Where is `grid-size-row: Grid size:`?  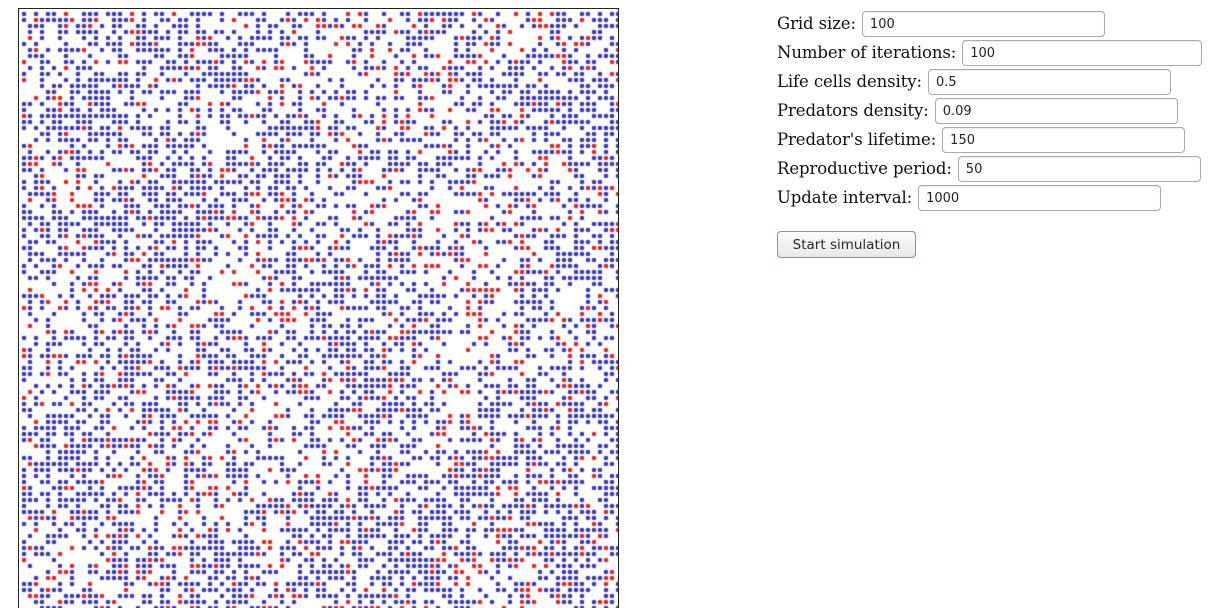
grid-size-row: Grid size: is located at coordinates (989, 23).